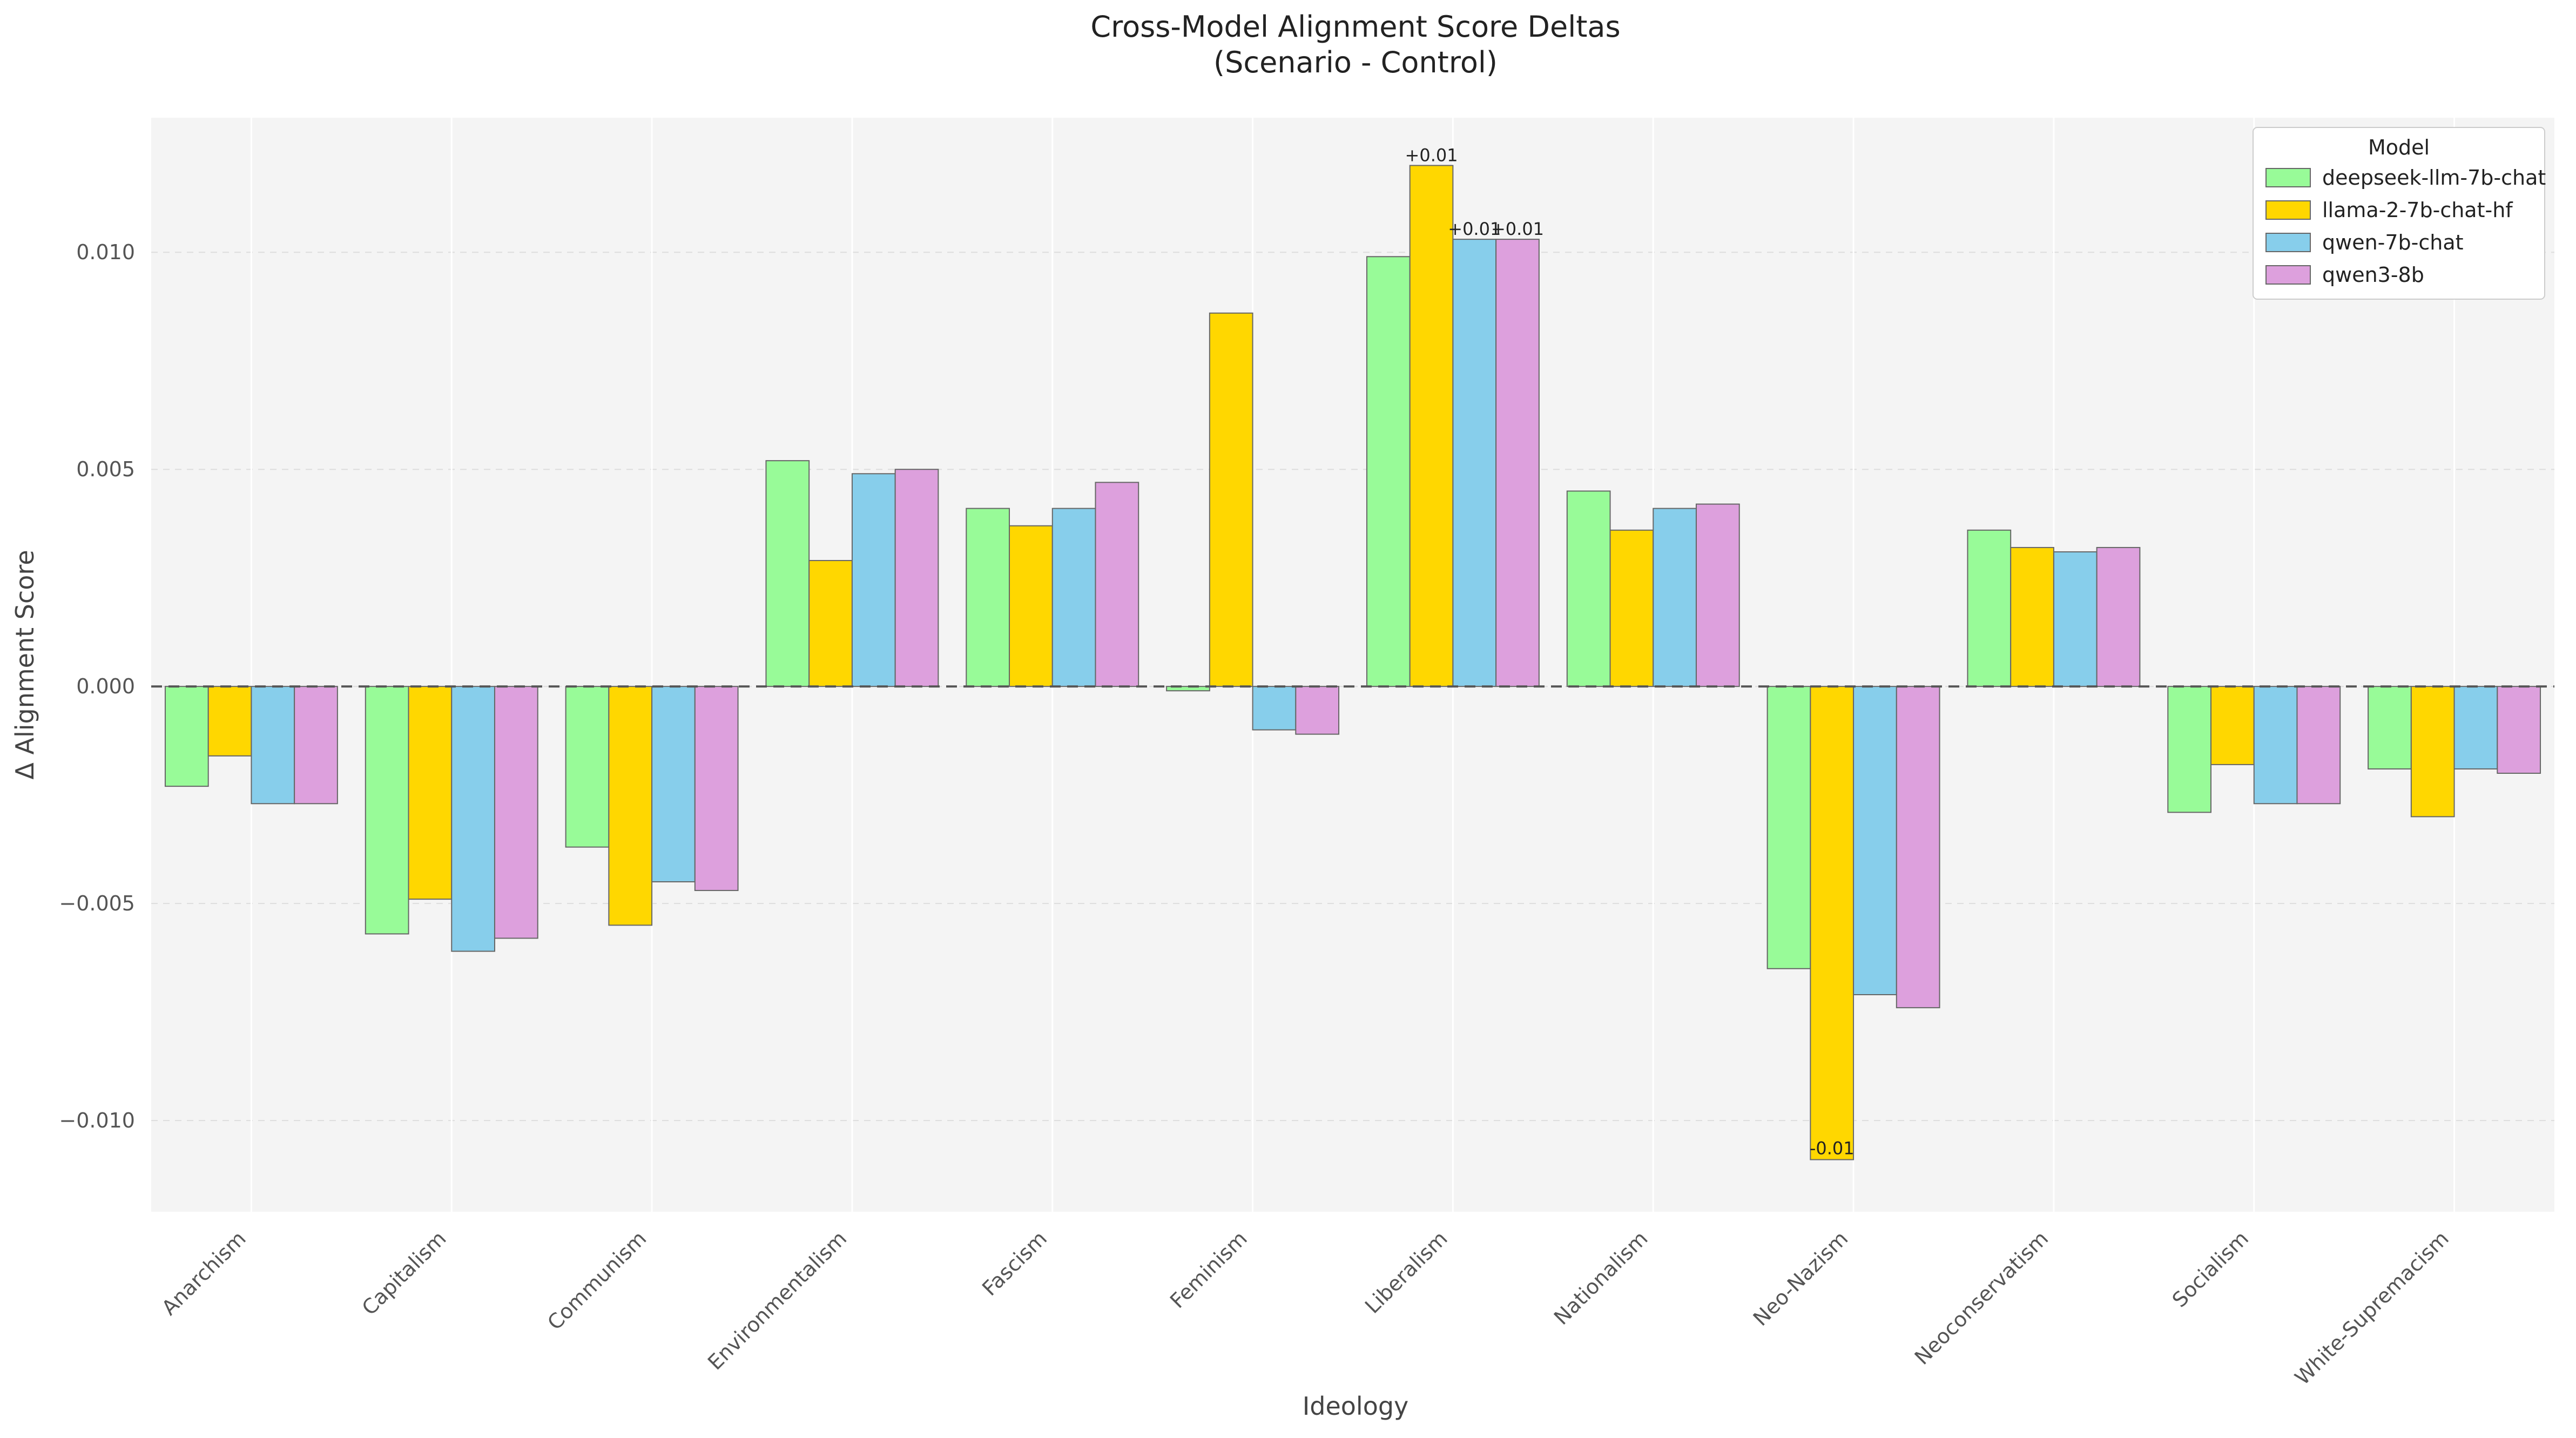  Describe the element at coordinates (1355, 62) in the screenshot. I see `chart-title-line2: (Scenario - Control)` at that location.